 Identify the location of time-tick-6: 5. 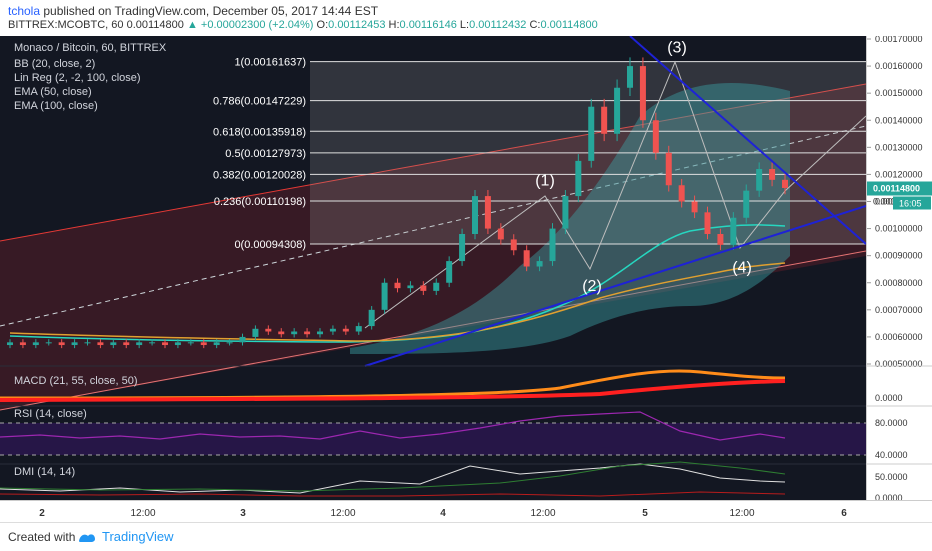
(645, 513).